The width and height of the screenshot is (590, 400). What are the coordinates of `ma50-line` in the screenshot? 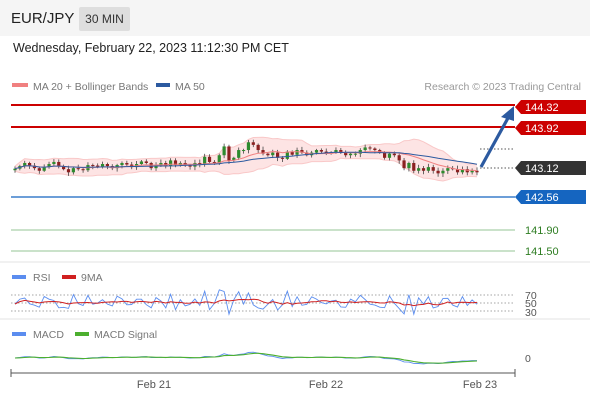 It's located at (246, 160).